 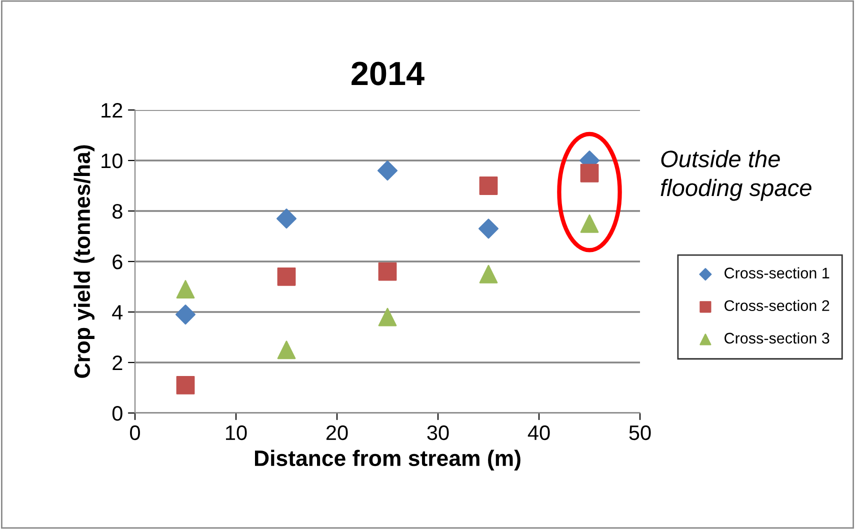 I want to click on legend-label: Cross-section 2, so click(x=777, y=306).